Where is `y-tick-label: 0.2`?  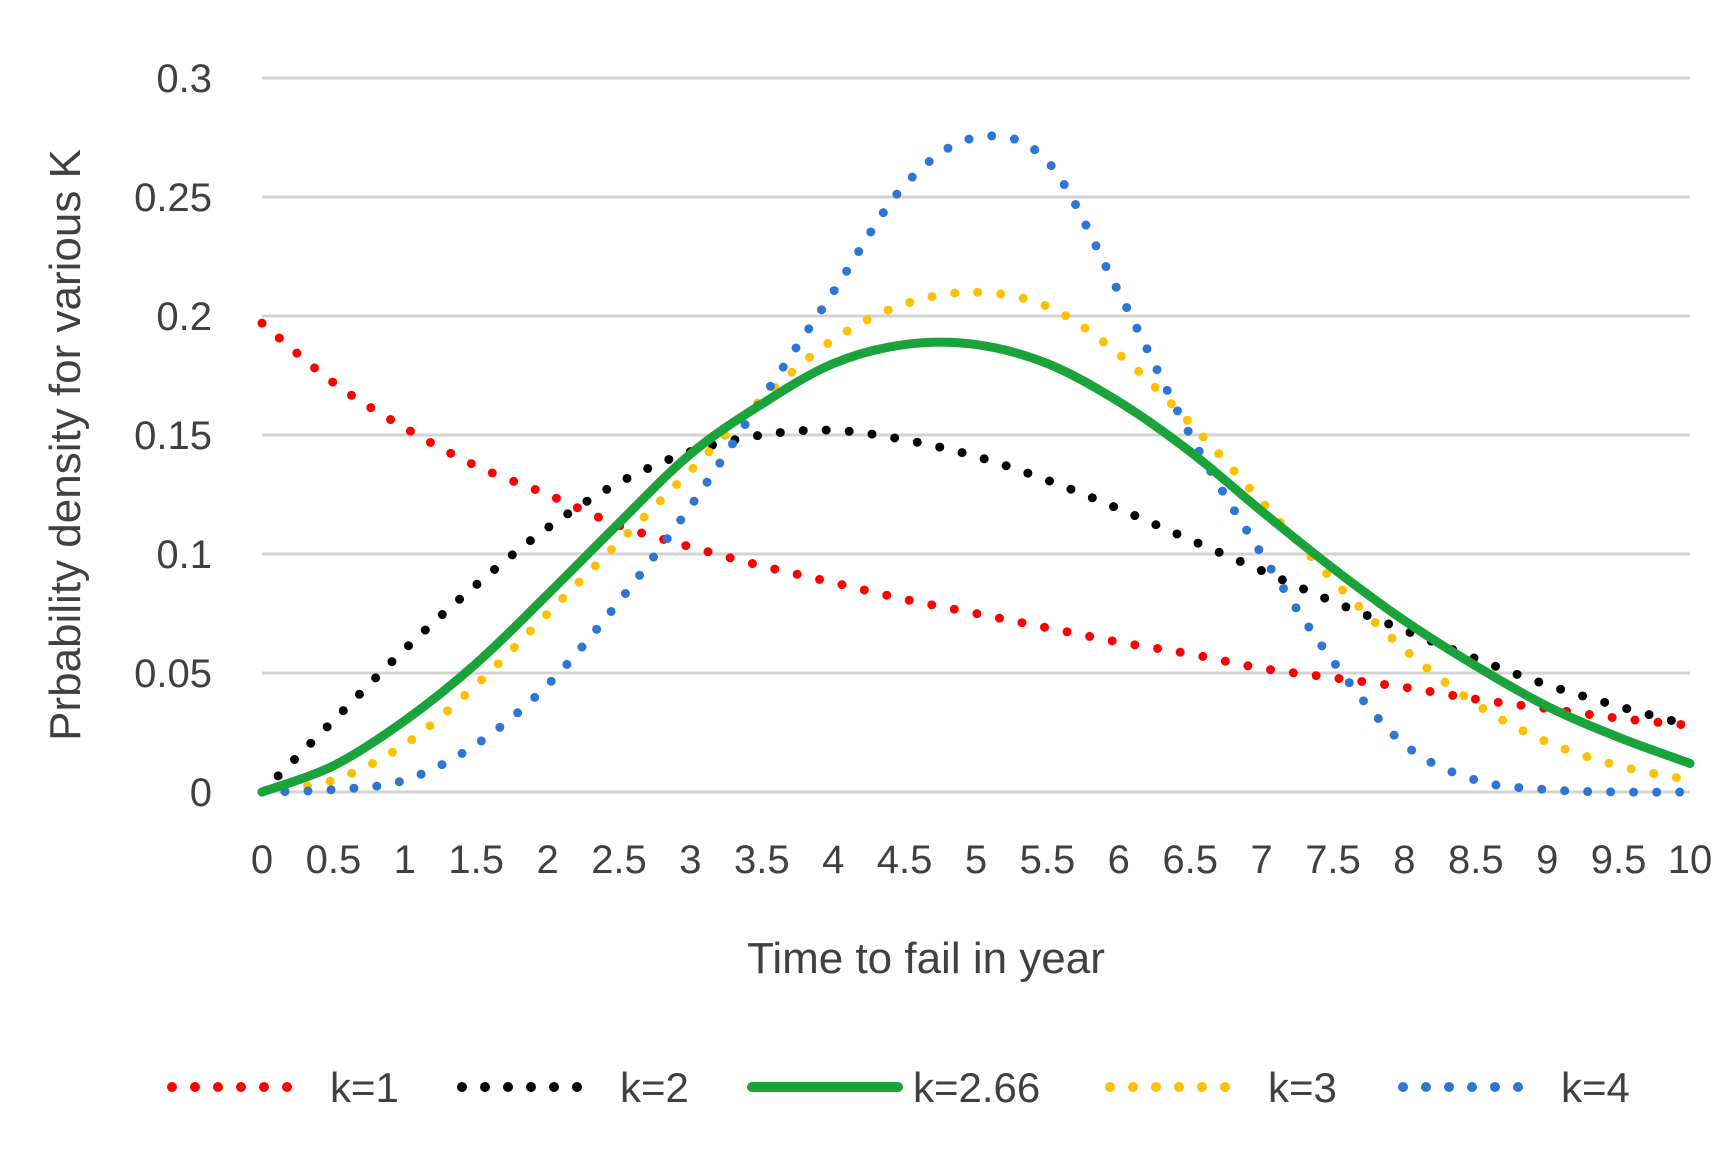
y-tick-label: 0.2 is located at coordinates (184, 317).